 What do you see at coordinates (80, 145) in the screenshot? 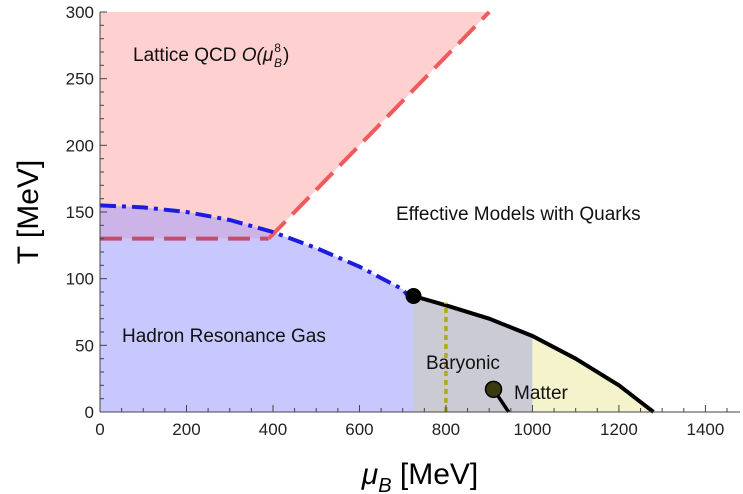
I see `y-tick-label: 200` at bounding box center [80, 145].